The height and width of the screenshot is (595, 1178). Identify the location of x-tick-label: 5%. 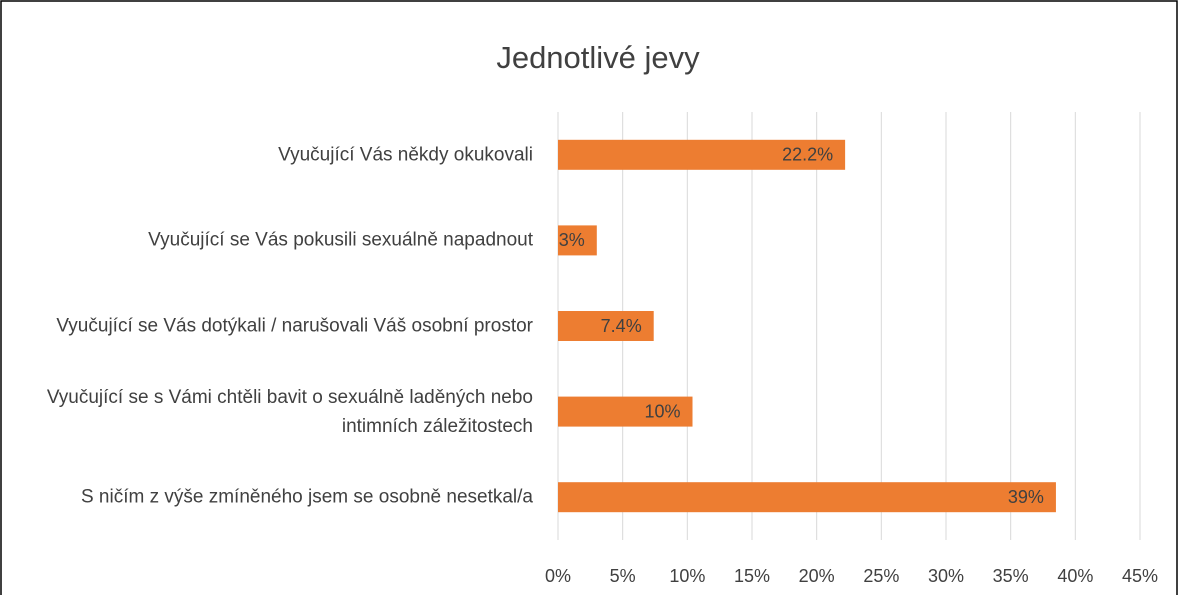
(623, 576).